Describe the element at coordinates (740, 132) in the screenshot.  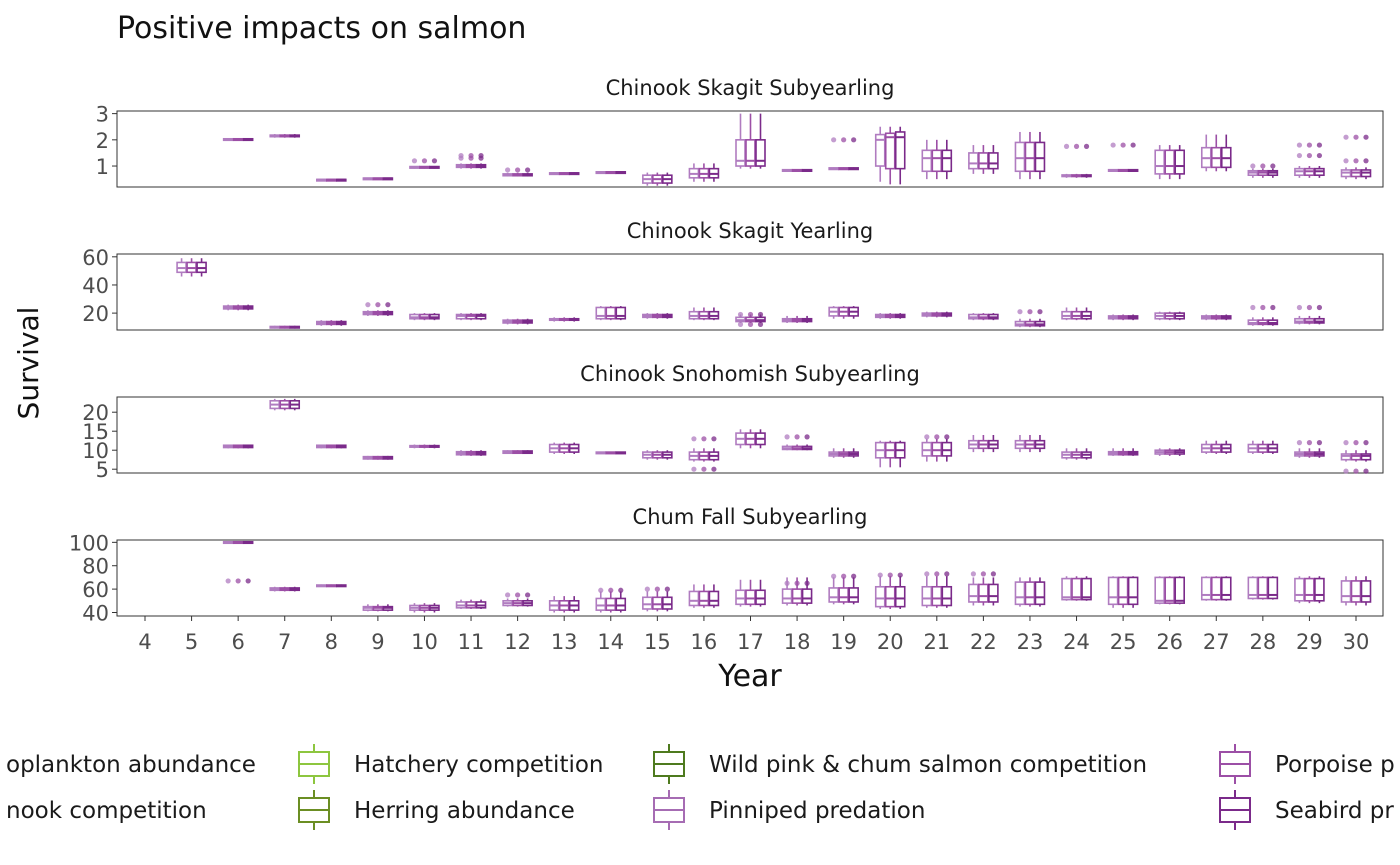
I see `panel: Chinook Skagit Subyearling 123` at that location.